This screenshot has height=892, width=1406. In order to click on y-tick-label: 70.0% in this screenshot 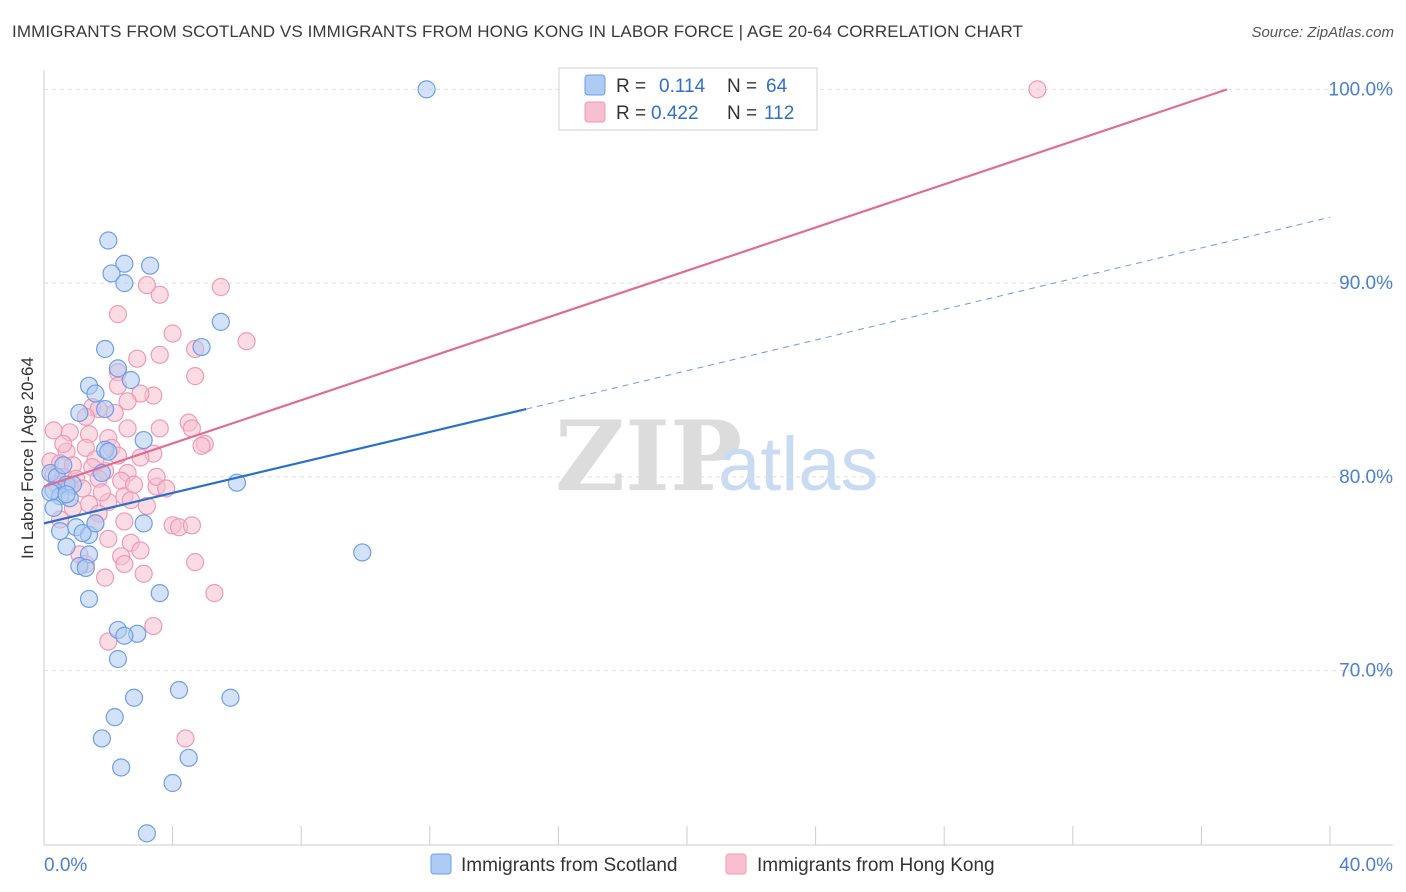, I will do `click(1366, 671)`.